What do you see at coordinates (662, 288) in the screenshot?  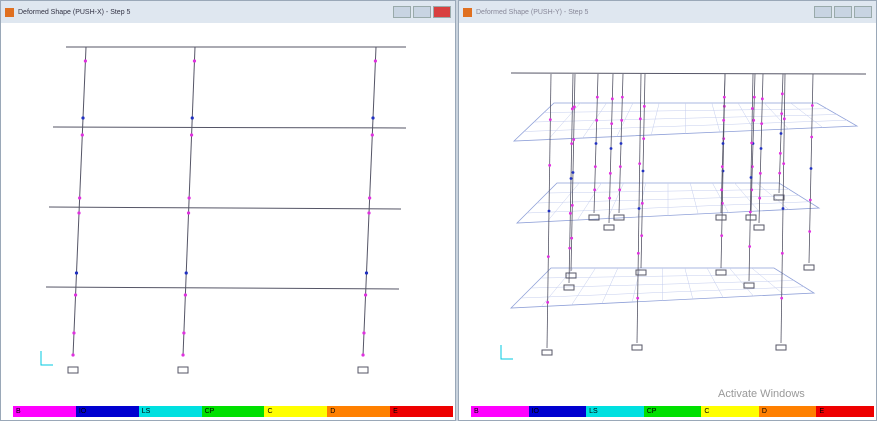 I see `floor-slab` at bounding box center [662, 288].